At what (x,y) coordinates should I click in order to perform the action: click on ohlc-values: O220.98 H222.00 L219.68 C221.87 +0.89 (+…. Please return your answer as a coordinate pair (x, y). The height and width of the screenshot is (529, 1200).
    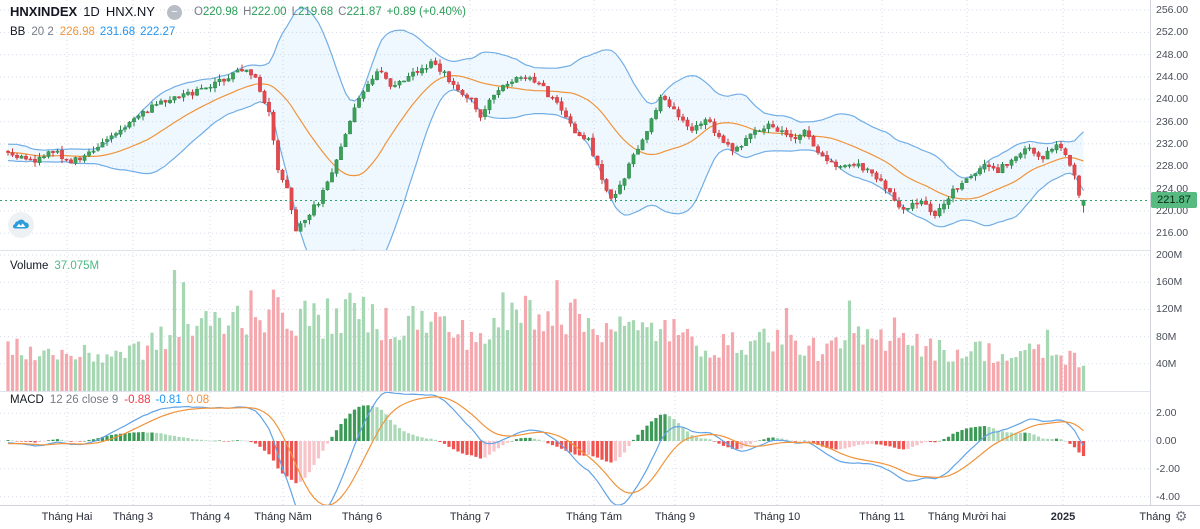
    Looking at the image, I should click on (330, 12).